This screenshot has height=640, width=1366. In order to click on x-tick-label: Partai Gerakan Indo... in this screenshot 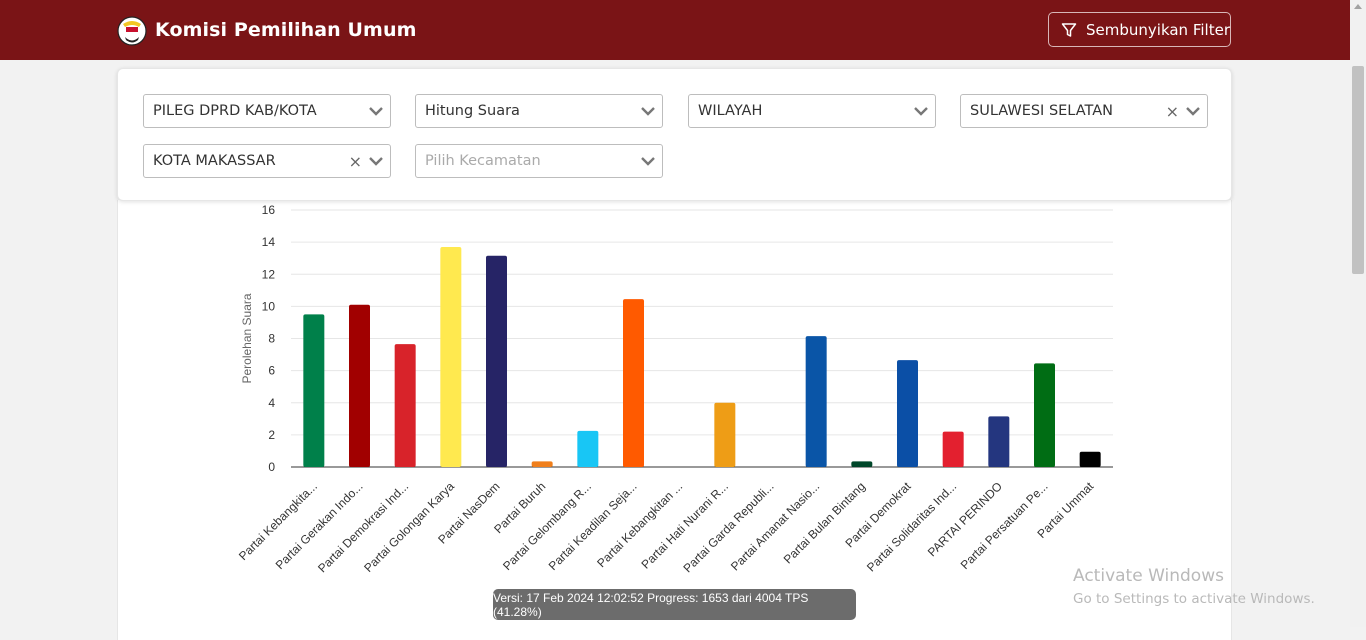, I will do `click(319, 525)`.